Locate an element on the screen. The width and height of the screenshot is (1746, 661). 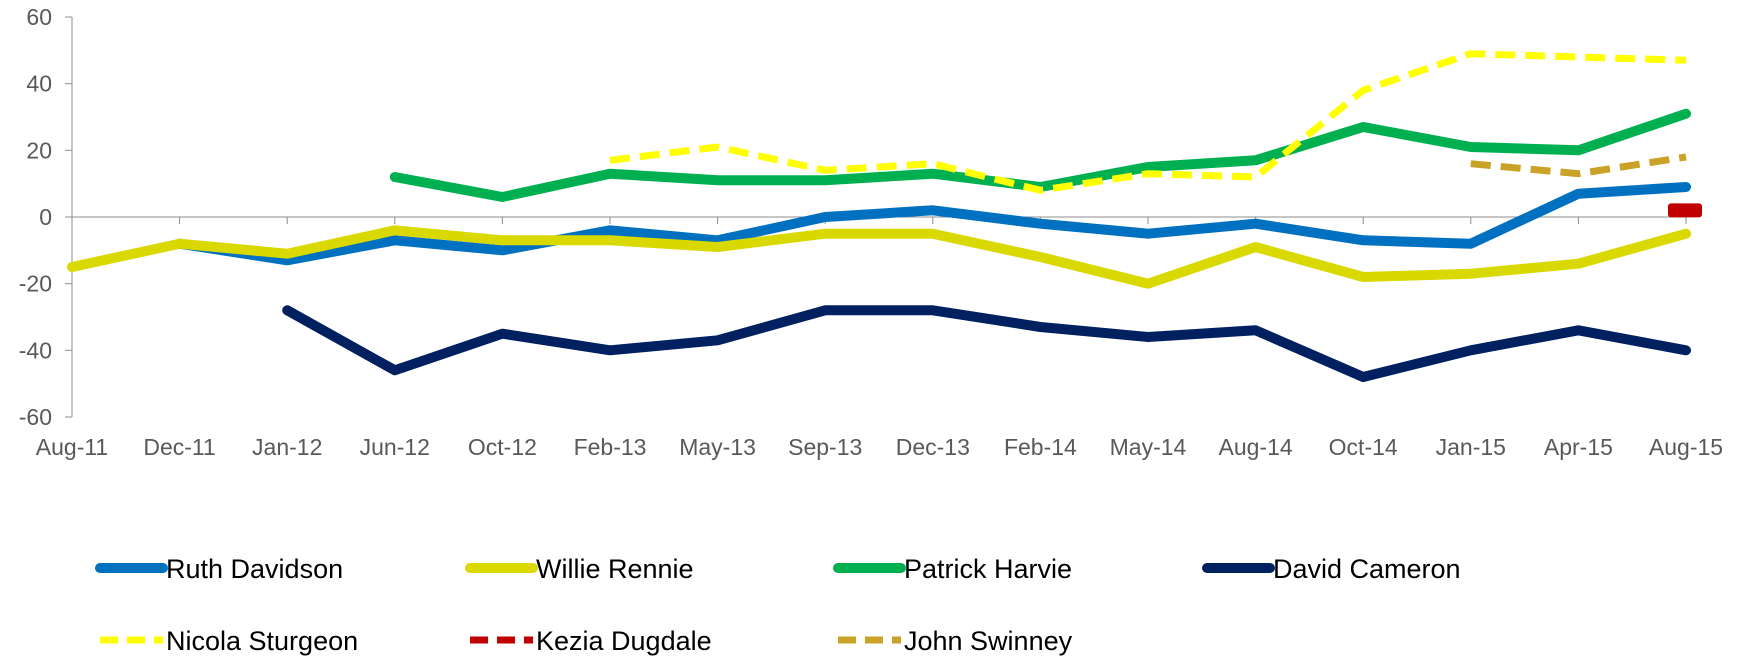
x-tick-label: Apr-15 is located at coordinates (1578, 447).